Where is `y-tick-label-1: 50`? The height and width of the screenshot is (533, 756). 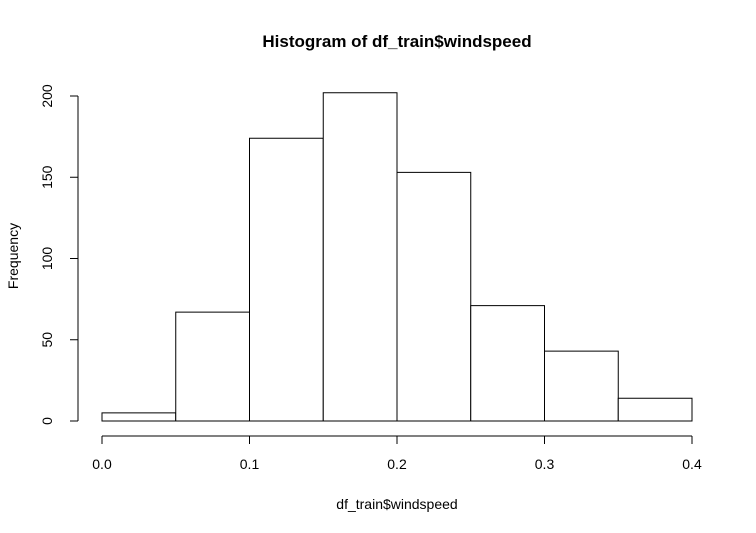
y-tick-label-1: 50 is located at coordinates (47, 340).